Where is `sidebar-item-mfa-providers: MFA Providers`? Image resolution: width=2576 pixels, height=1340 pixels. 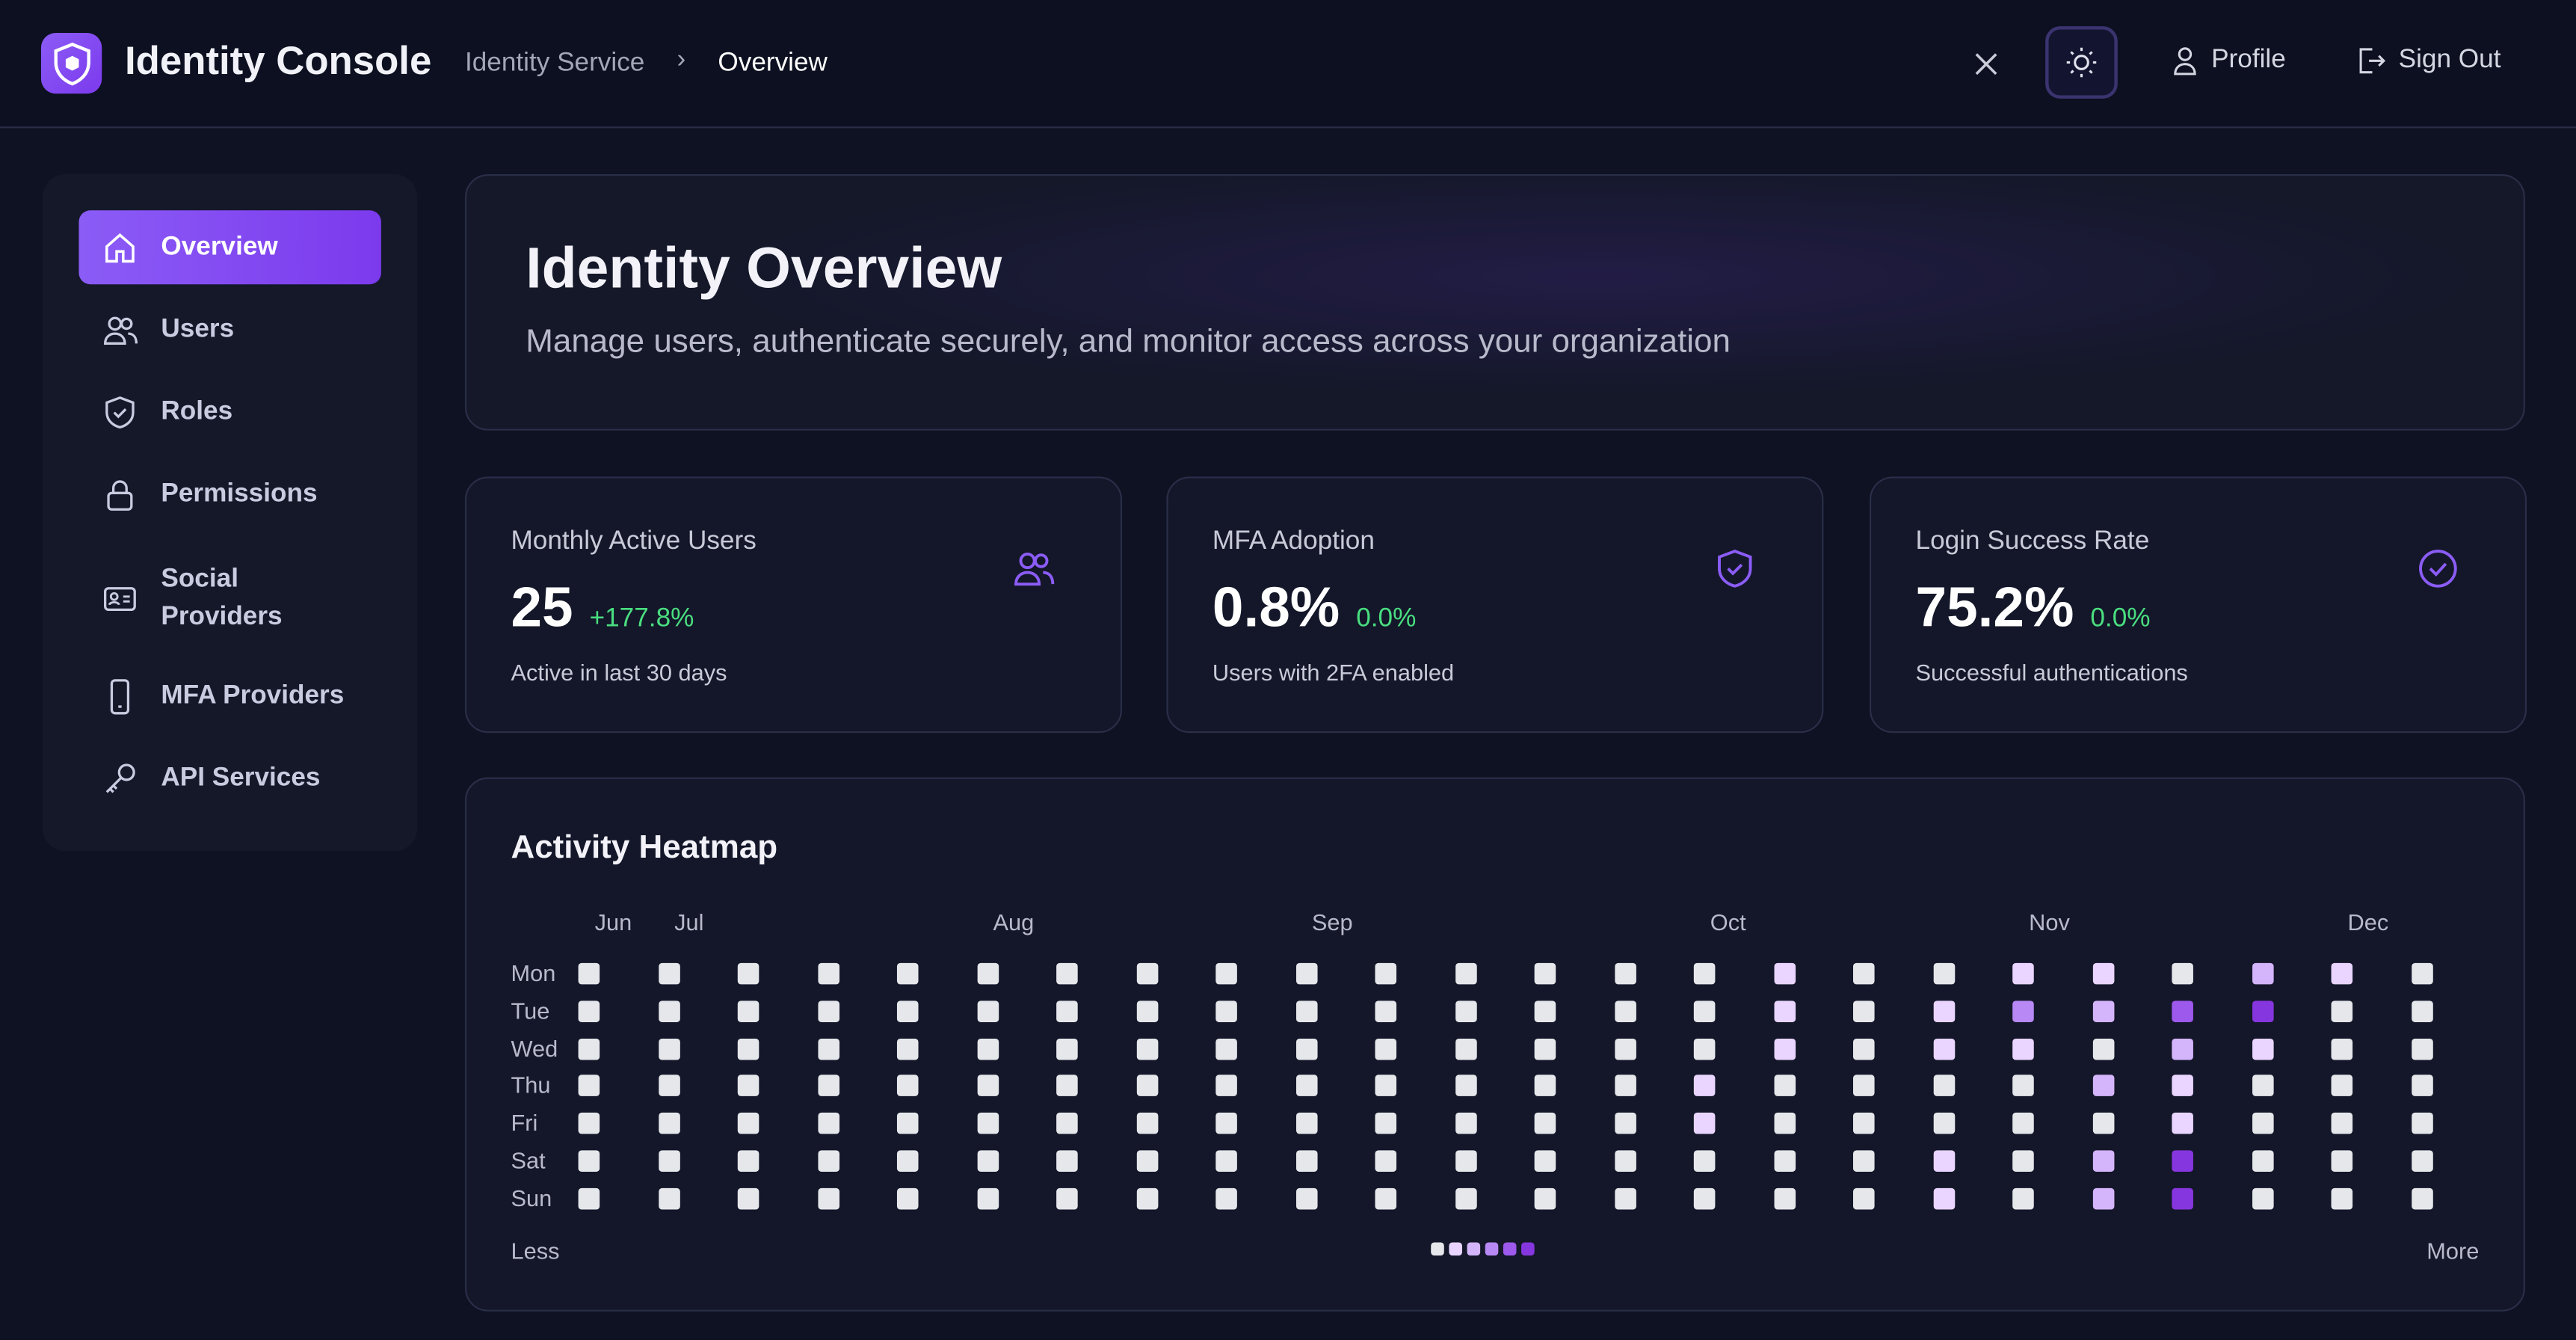 sidebar-item-mfa-providers: MFA Providers is located at coordinates (229, 697).